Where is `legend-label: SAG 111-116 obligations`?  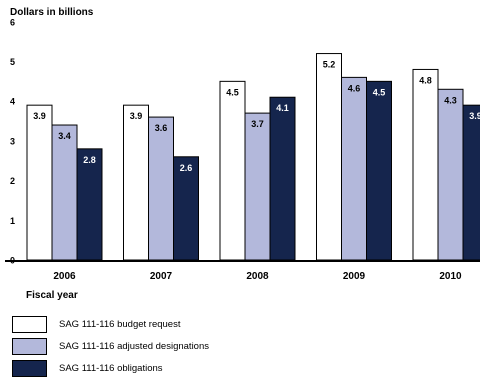 legend-label: SAG 111-116 obligations is located at coordinates (111, 368).